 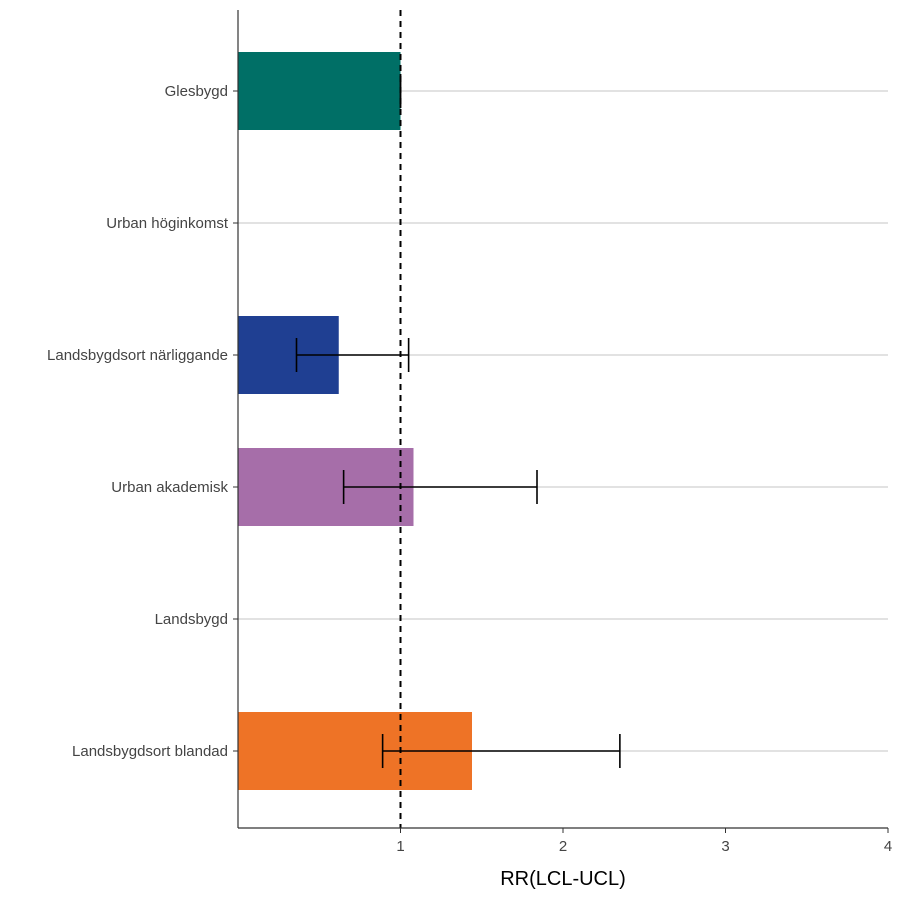 What do you see at coordinates (150, 751) in the screenshot?
I see `y-tick-label: Landsbygdsort blandad` at bounding box center [150, 751].